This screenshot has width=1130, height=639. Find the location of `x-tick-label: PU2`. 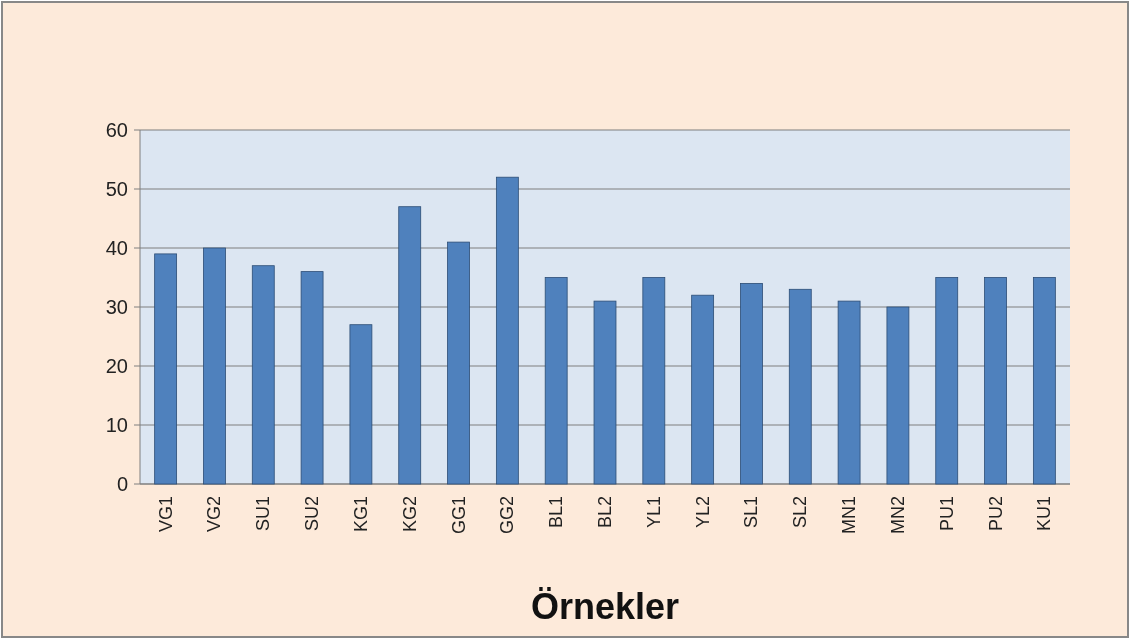

x-tick-label: PU2 is located at coordinates (995, 514).